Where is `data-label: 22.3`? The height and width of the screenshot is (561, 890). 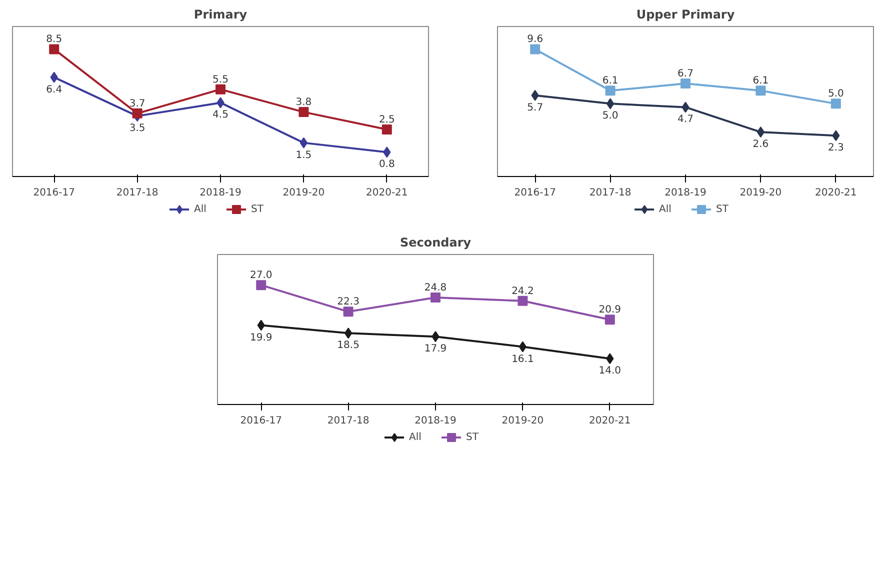 data-label: 22.3 is located at coordinates (348, 302).